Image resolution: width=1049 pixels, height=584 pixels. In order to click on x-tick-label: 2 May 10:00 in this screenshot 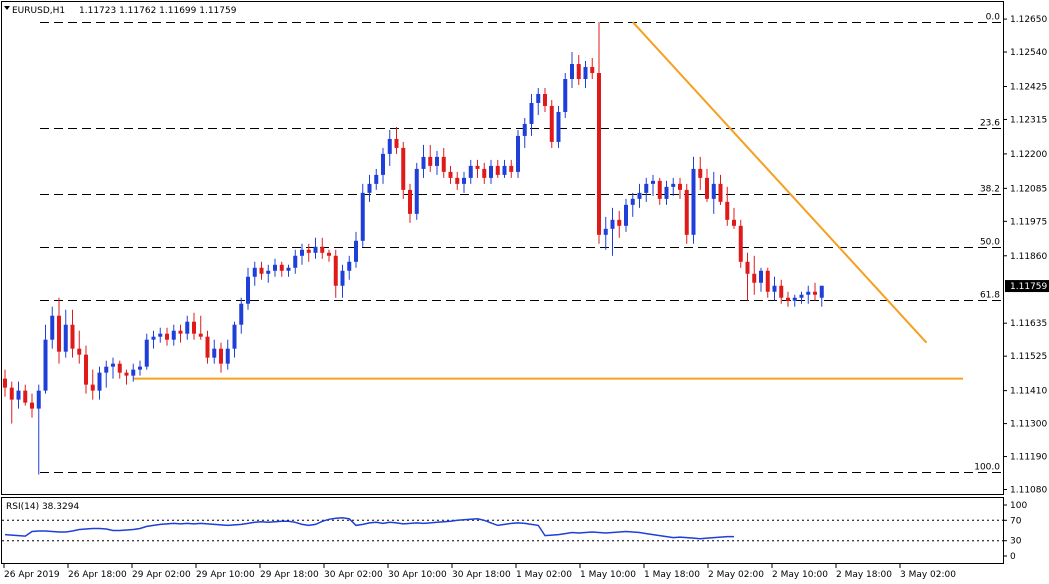, I will do `click(800, 575)`.